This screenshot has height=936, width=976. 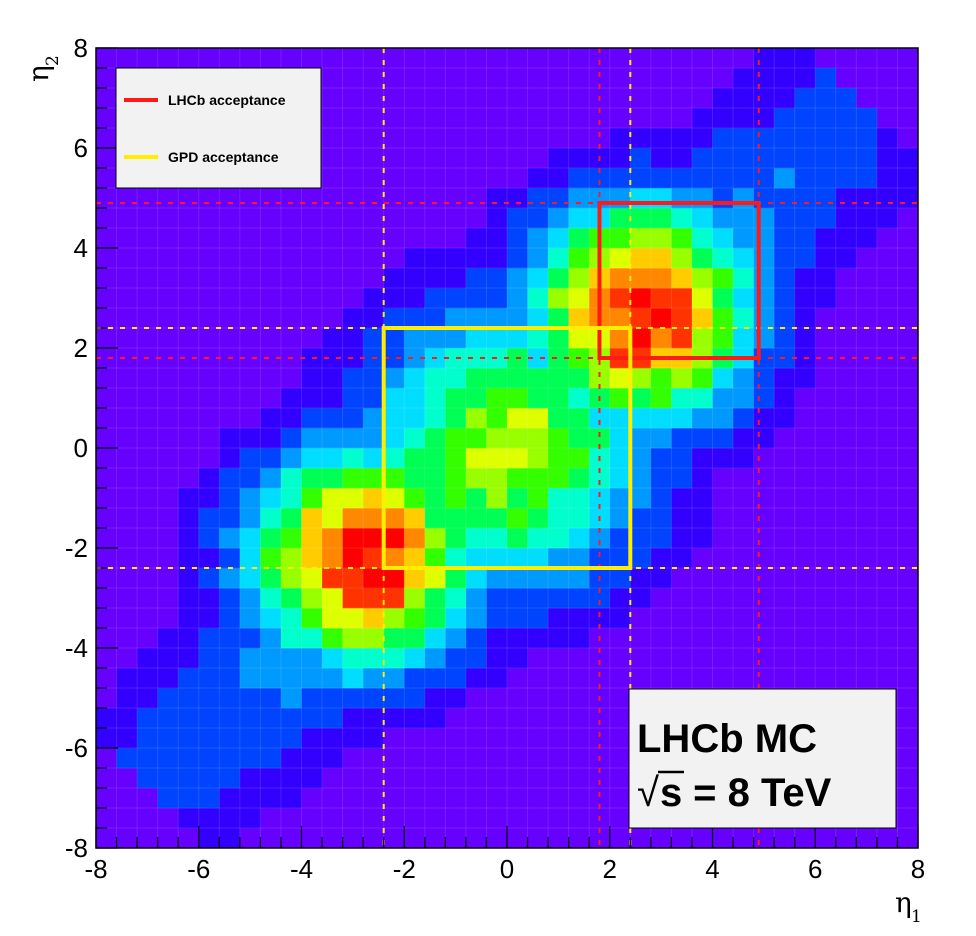 I want to click on annotation-energy: = 8 TeV, so click(x=757, y=793).